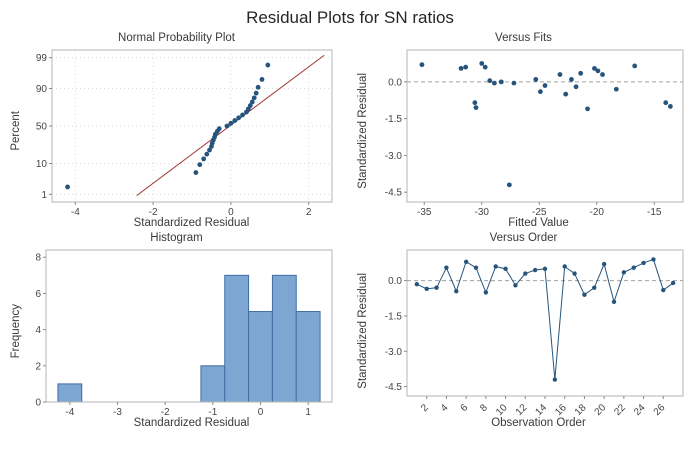 This screenshot has height=469, width=700. What do you see at coordinates (523, 238) in the screenshot?
I see `panel-title: Versus Order` at bounding box center [523, 238].